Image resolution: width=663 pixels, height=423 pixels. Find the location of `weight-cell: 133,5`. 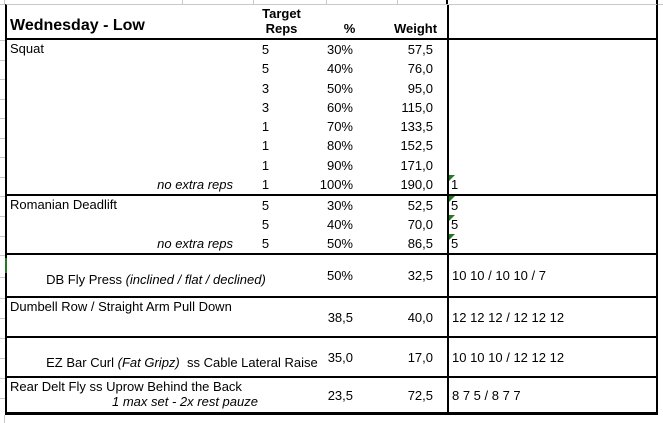

weight-cell: 133,5 is located at coordinates (416, 127).